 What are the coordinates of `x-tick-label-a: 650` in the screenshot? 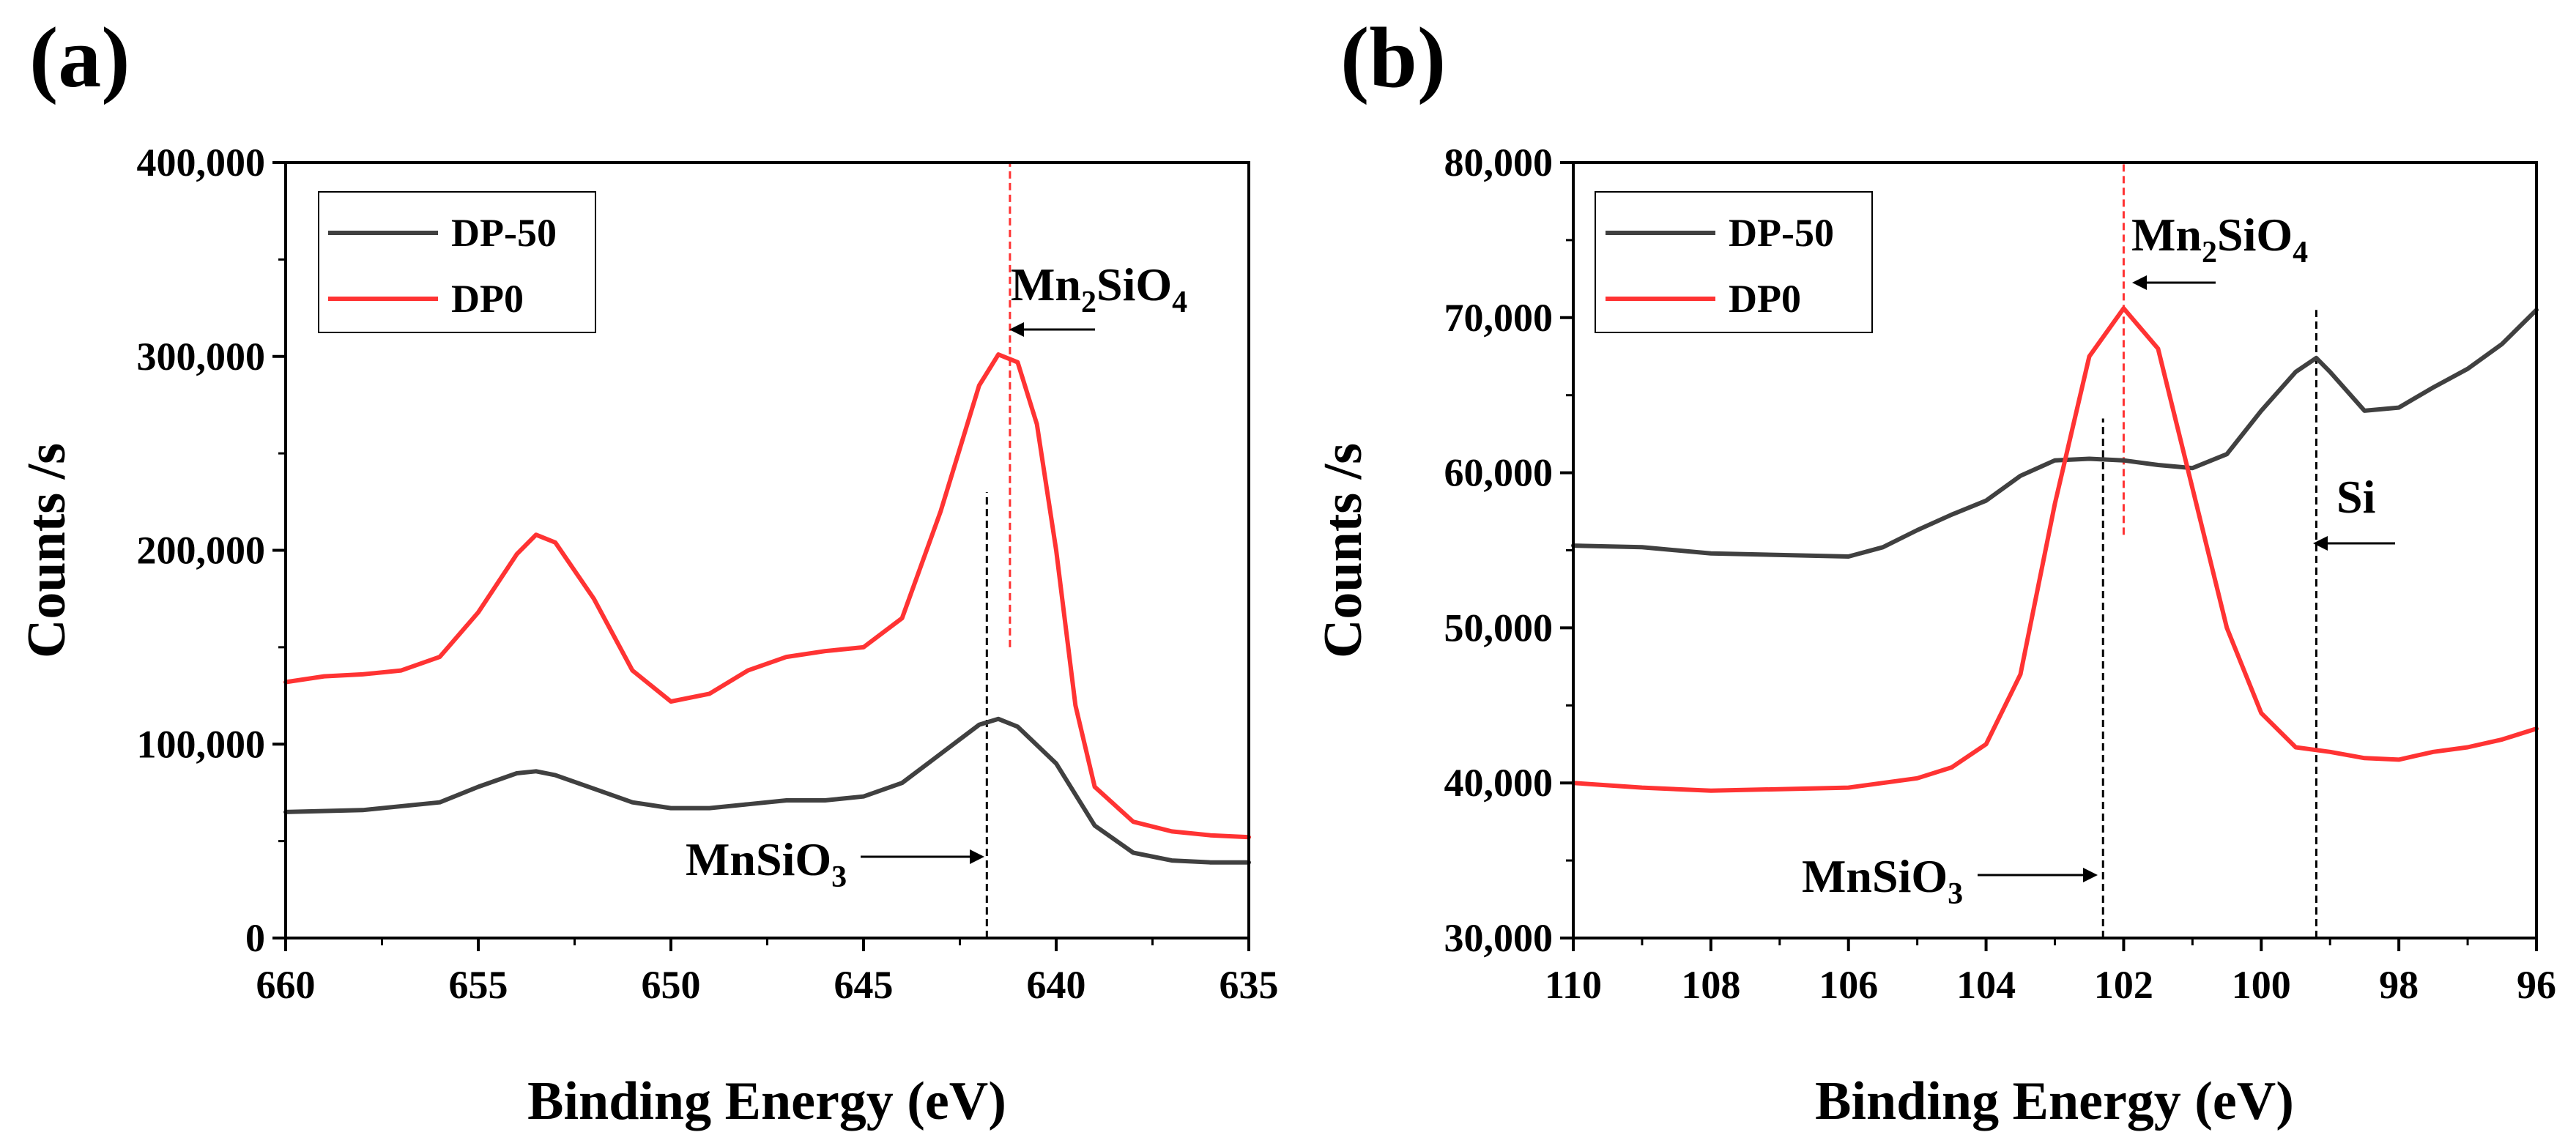 It's located at (671, 985).